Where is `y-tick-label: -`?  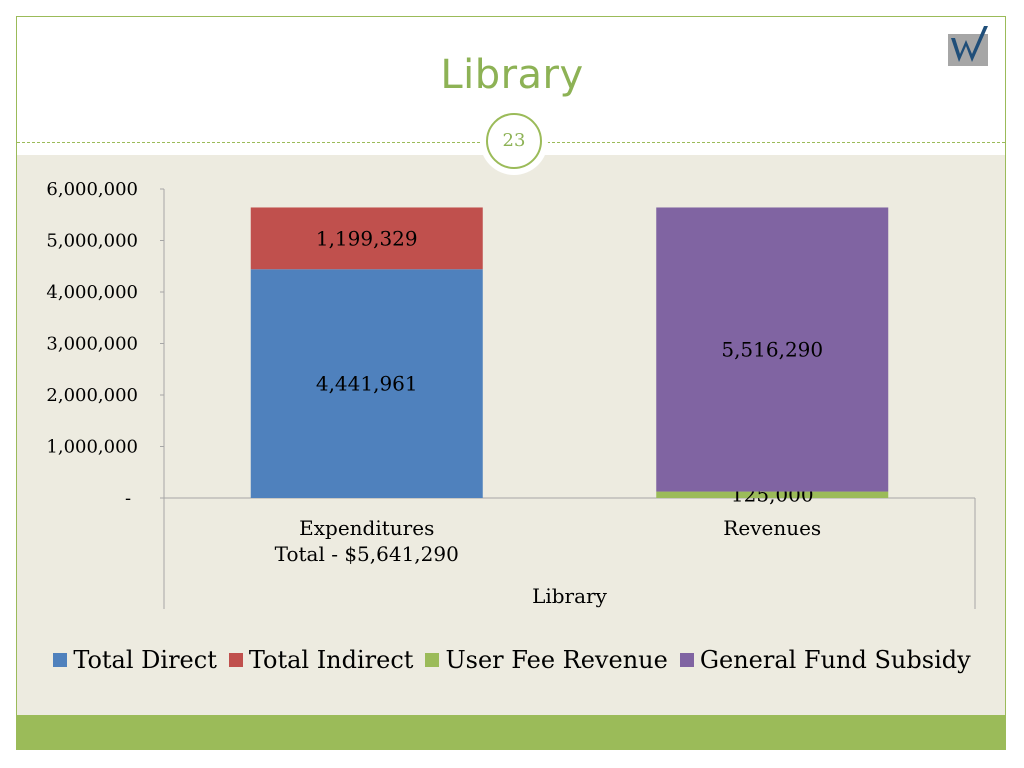 y-tick-label: - is located at coordinates (128, 498).